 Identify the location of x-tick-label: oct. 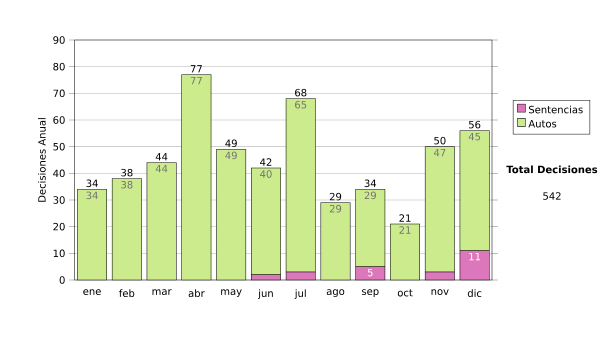
(405, 292).